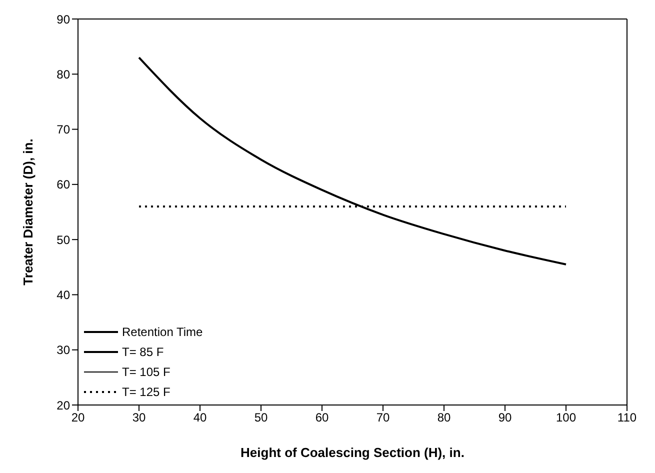 The width and height of the screenshot is (655, 473). Describe the element at coordinates (200, 417) in the screenshot. I see `x-tick-label: 40` at that location.